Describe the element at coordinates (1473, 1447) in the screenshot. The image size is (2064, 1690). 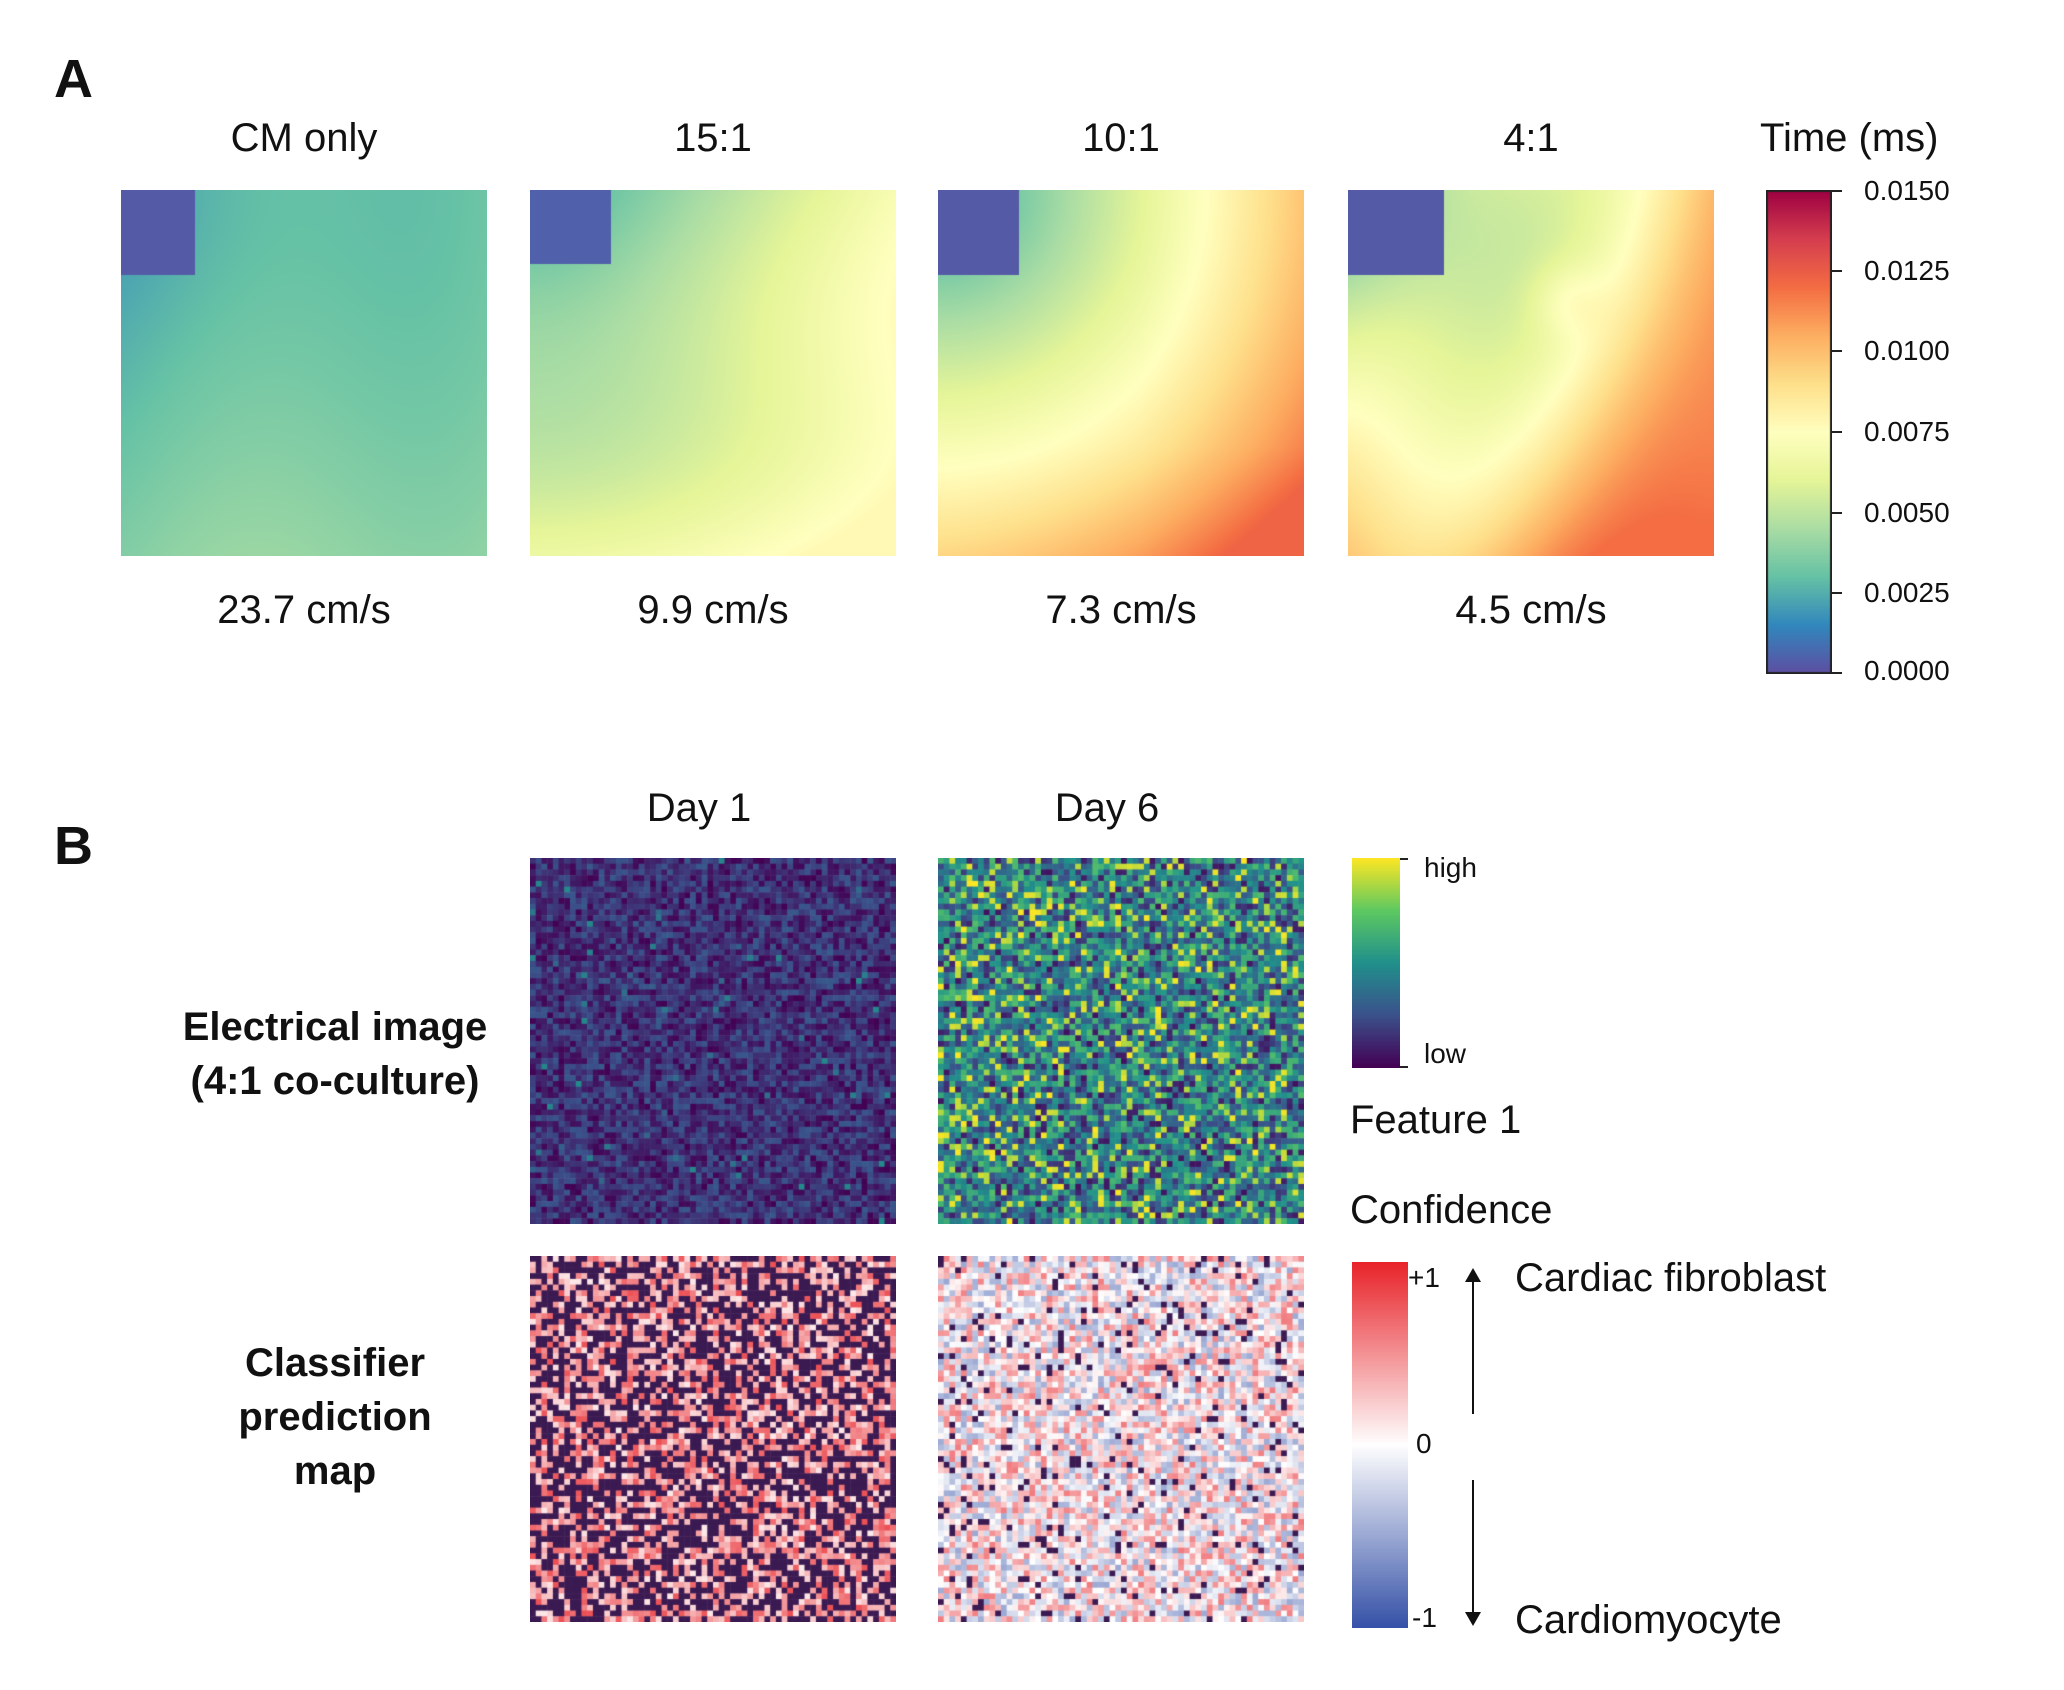
I see `confidence-arrows` at that location.